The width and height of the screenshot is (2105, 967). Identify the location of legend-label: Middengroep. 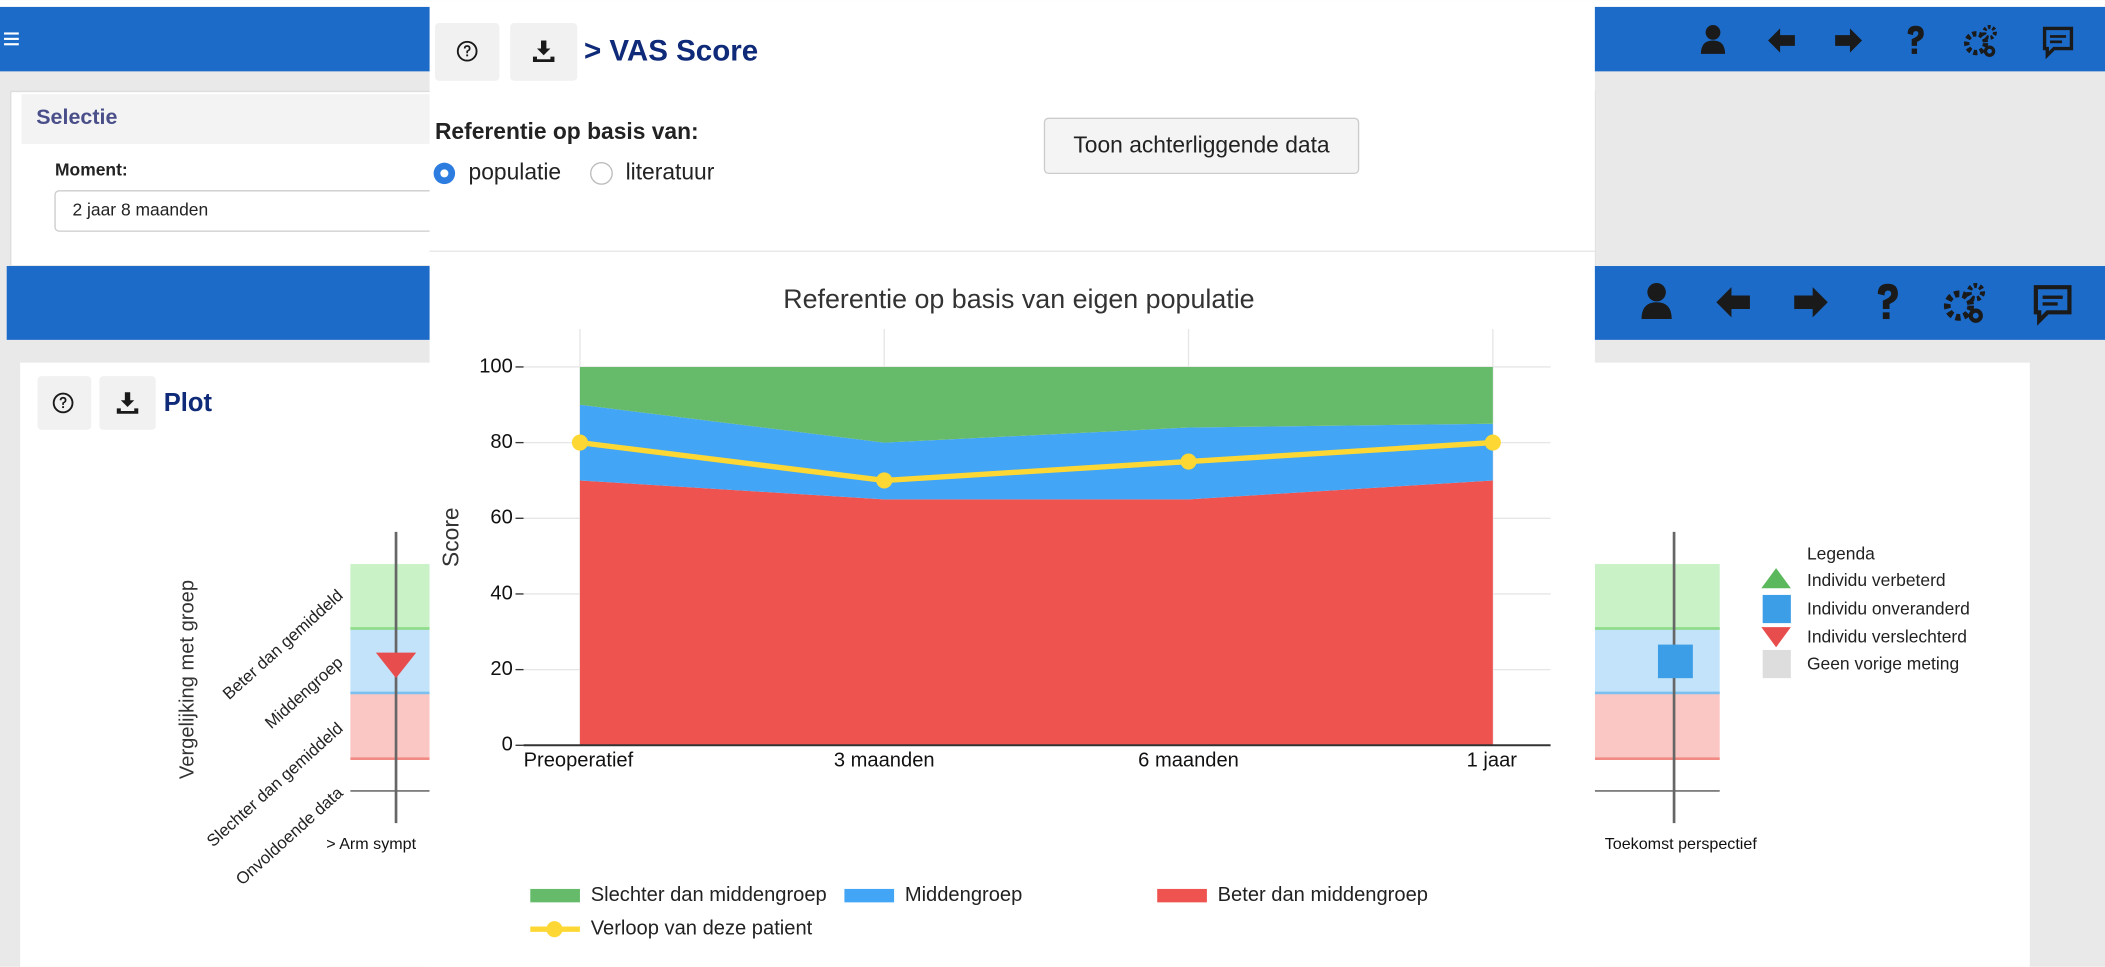
(963, 895).